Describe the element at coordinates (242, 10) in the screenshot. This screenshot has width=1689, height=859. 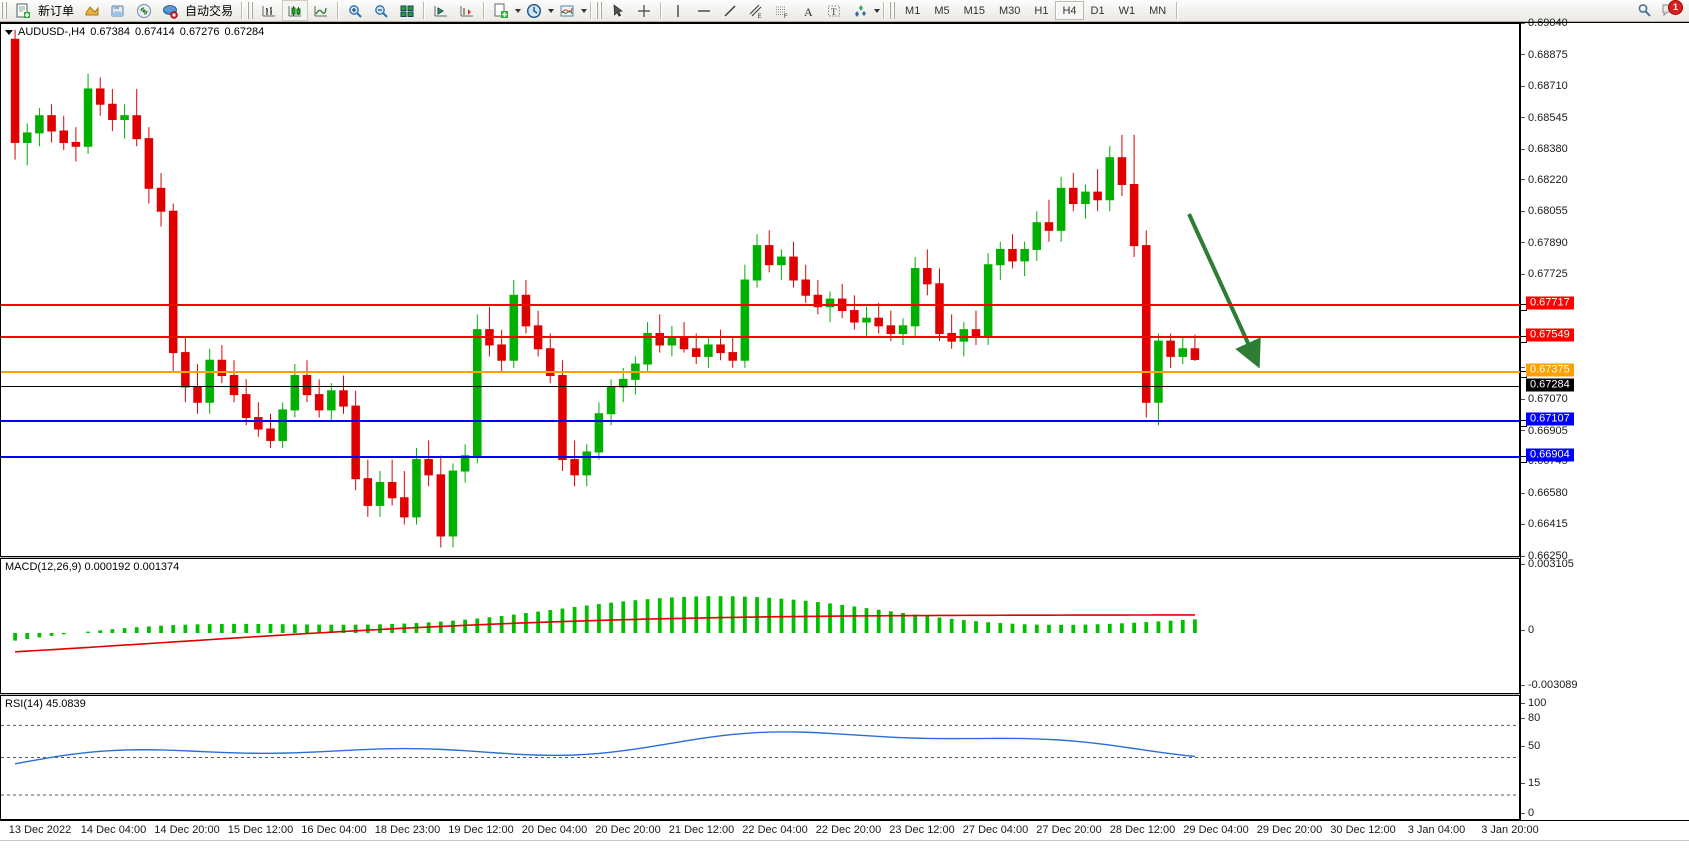
I see `toolbar-separator` at that location.